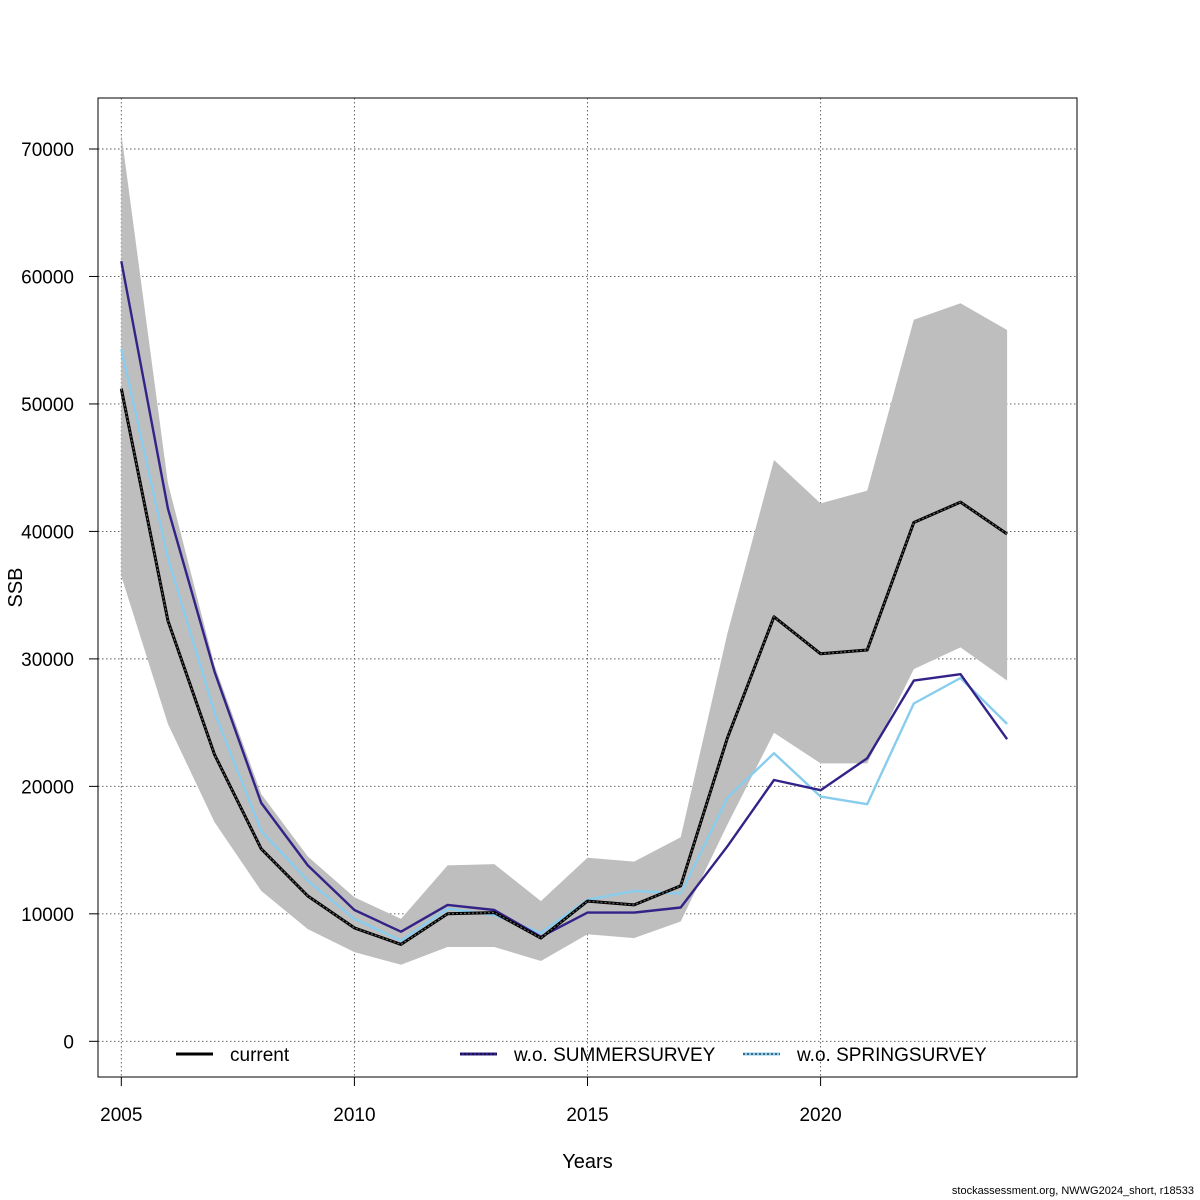 Image resolution: width=1200 pixels, height=1200 pixels. I want to click on y-tick-label-40000: 40000, so click(47, 532).